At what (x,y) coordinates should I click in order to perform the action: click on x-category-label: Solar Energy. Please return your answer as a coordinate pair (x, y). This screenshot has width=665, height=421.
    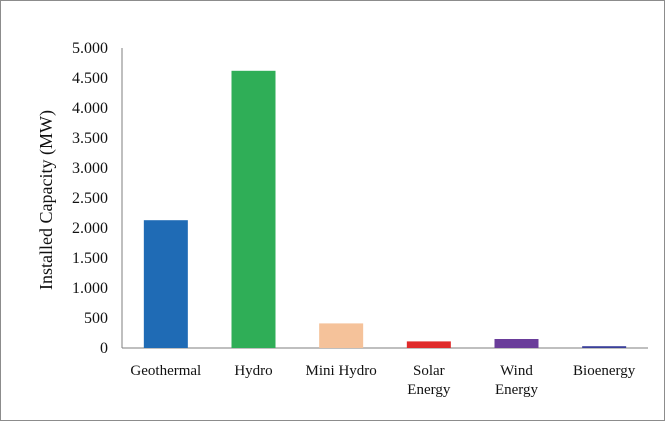
    Looking at the image, I should click on (429, 380).